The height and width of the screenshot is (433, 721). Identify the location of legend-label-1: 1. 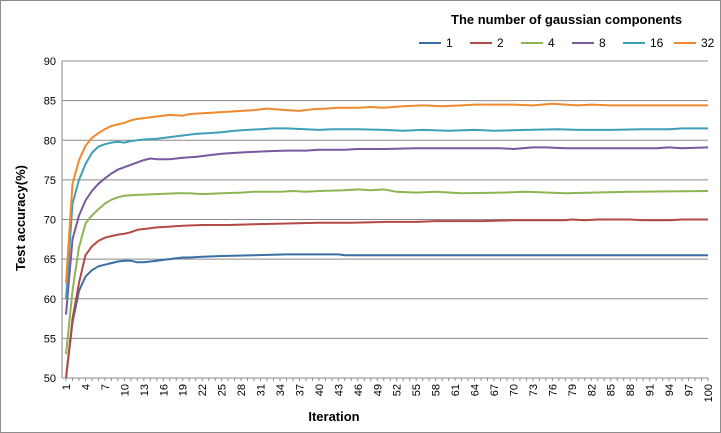
(449, 43).